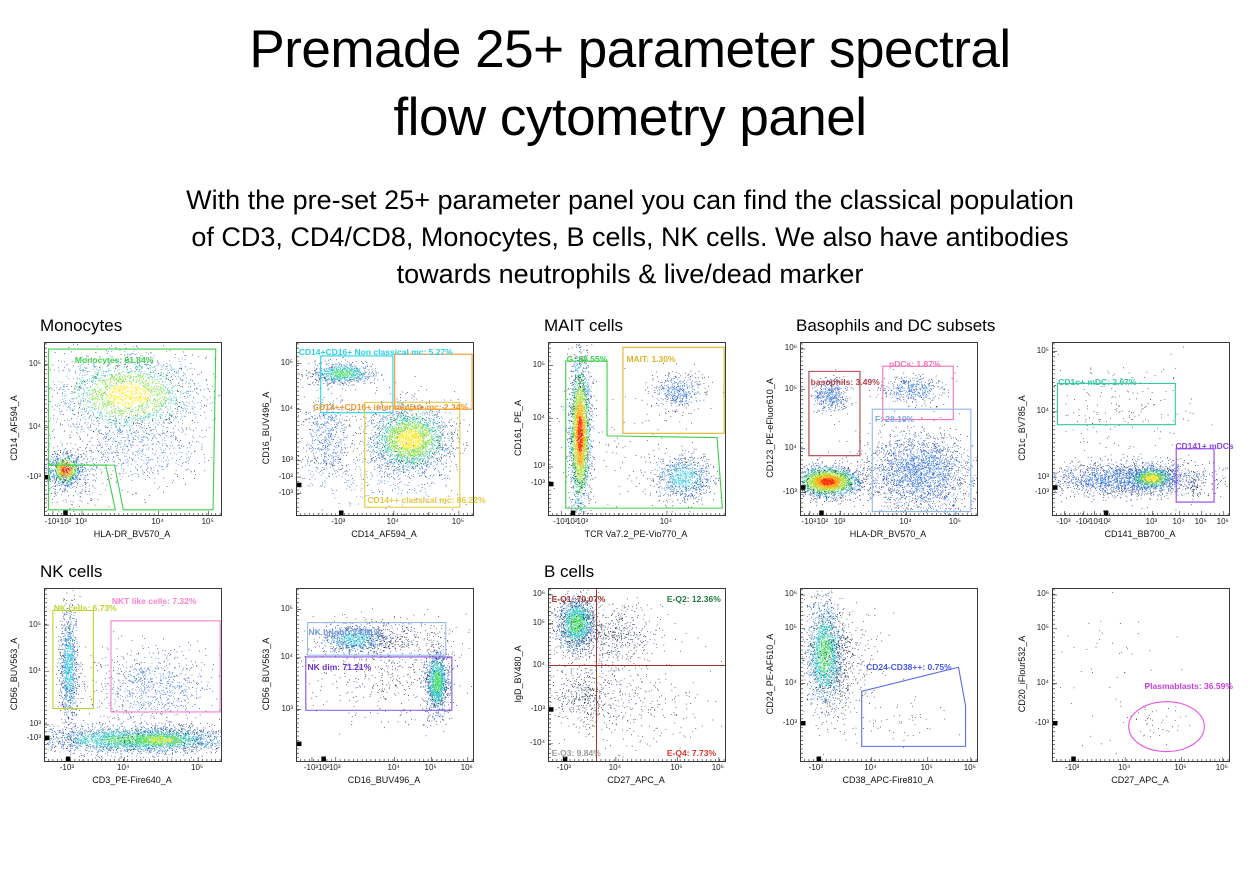  What do you see at coordinates (390, 406) in the screenshot?
I see `gate-label: CD14++CD16+ intermediate mc: 2.34%` at bounding box center [390, 406].